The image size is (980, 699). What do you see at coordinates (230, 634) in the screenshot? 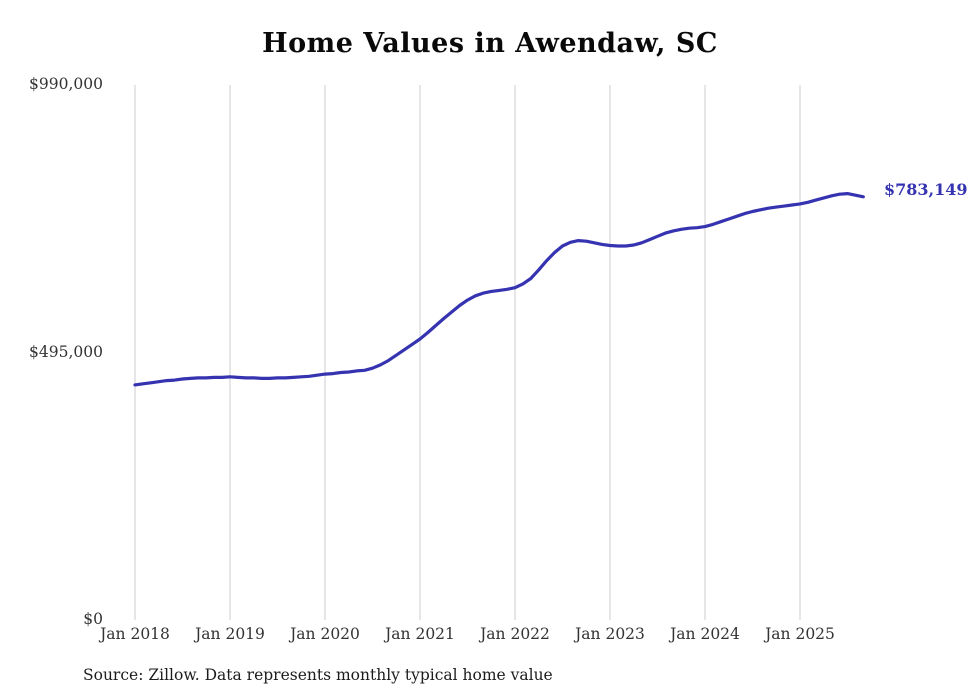
I see `x-axis-label: Jan 2019` at bounding box center [230, 634].